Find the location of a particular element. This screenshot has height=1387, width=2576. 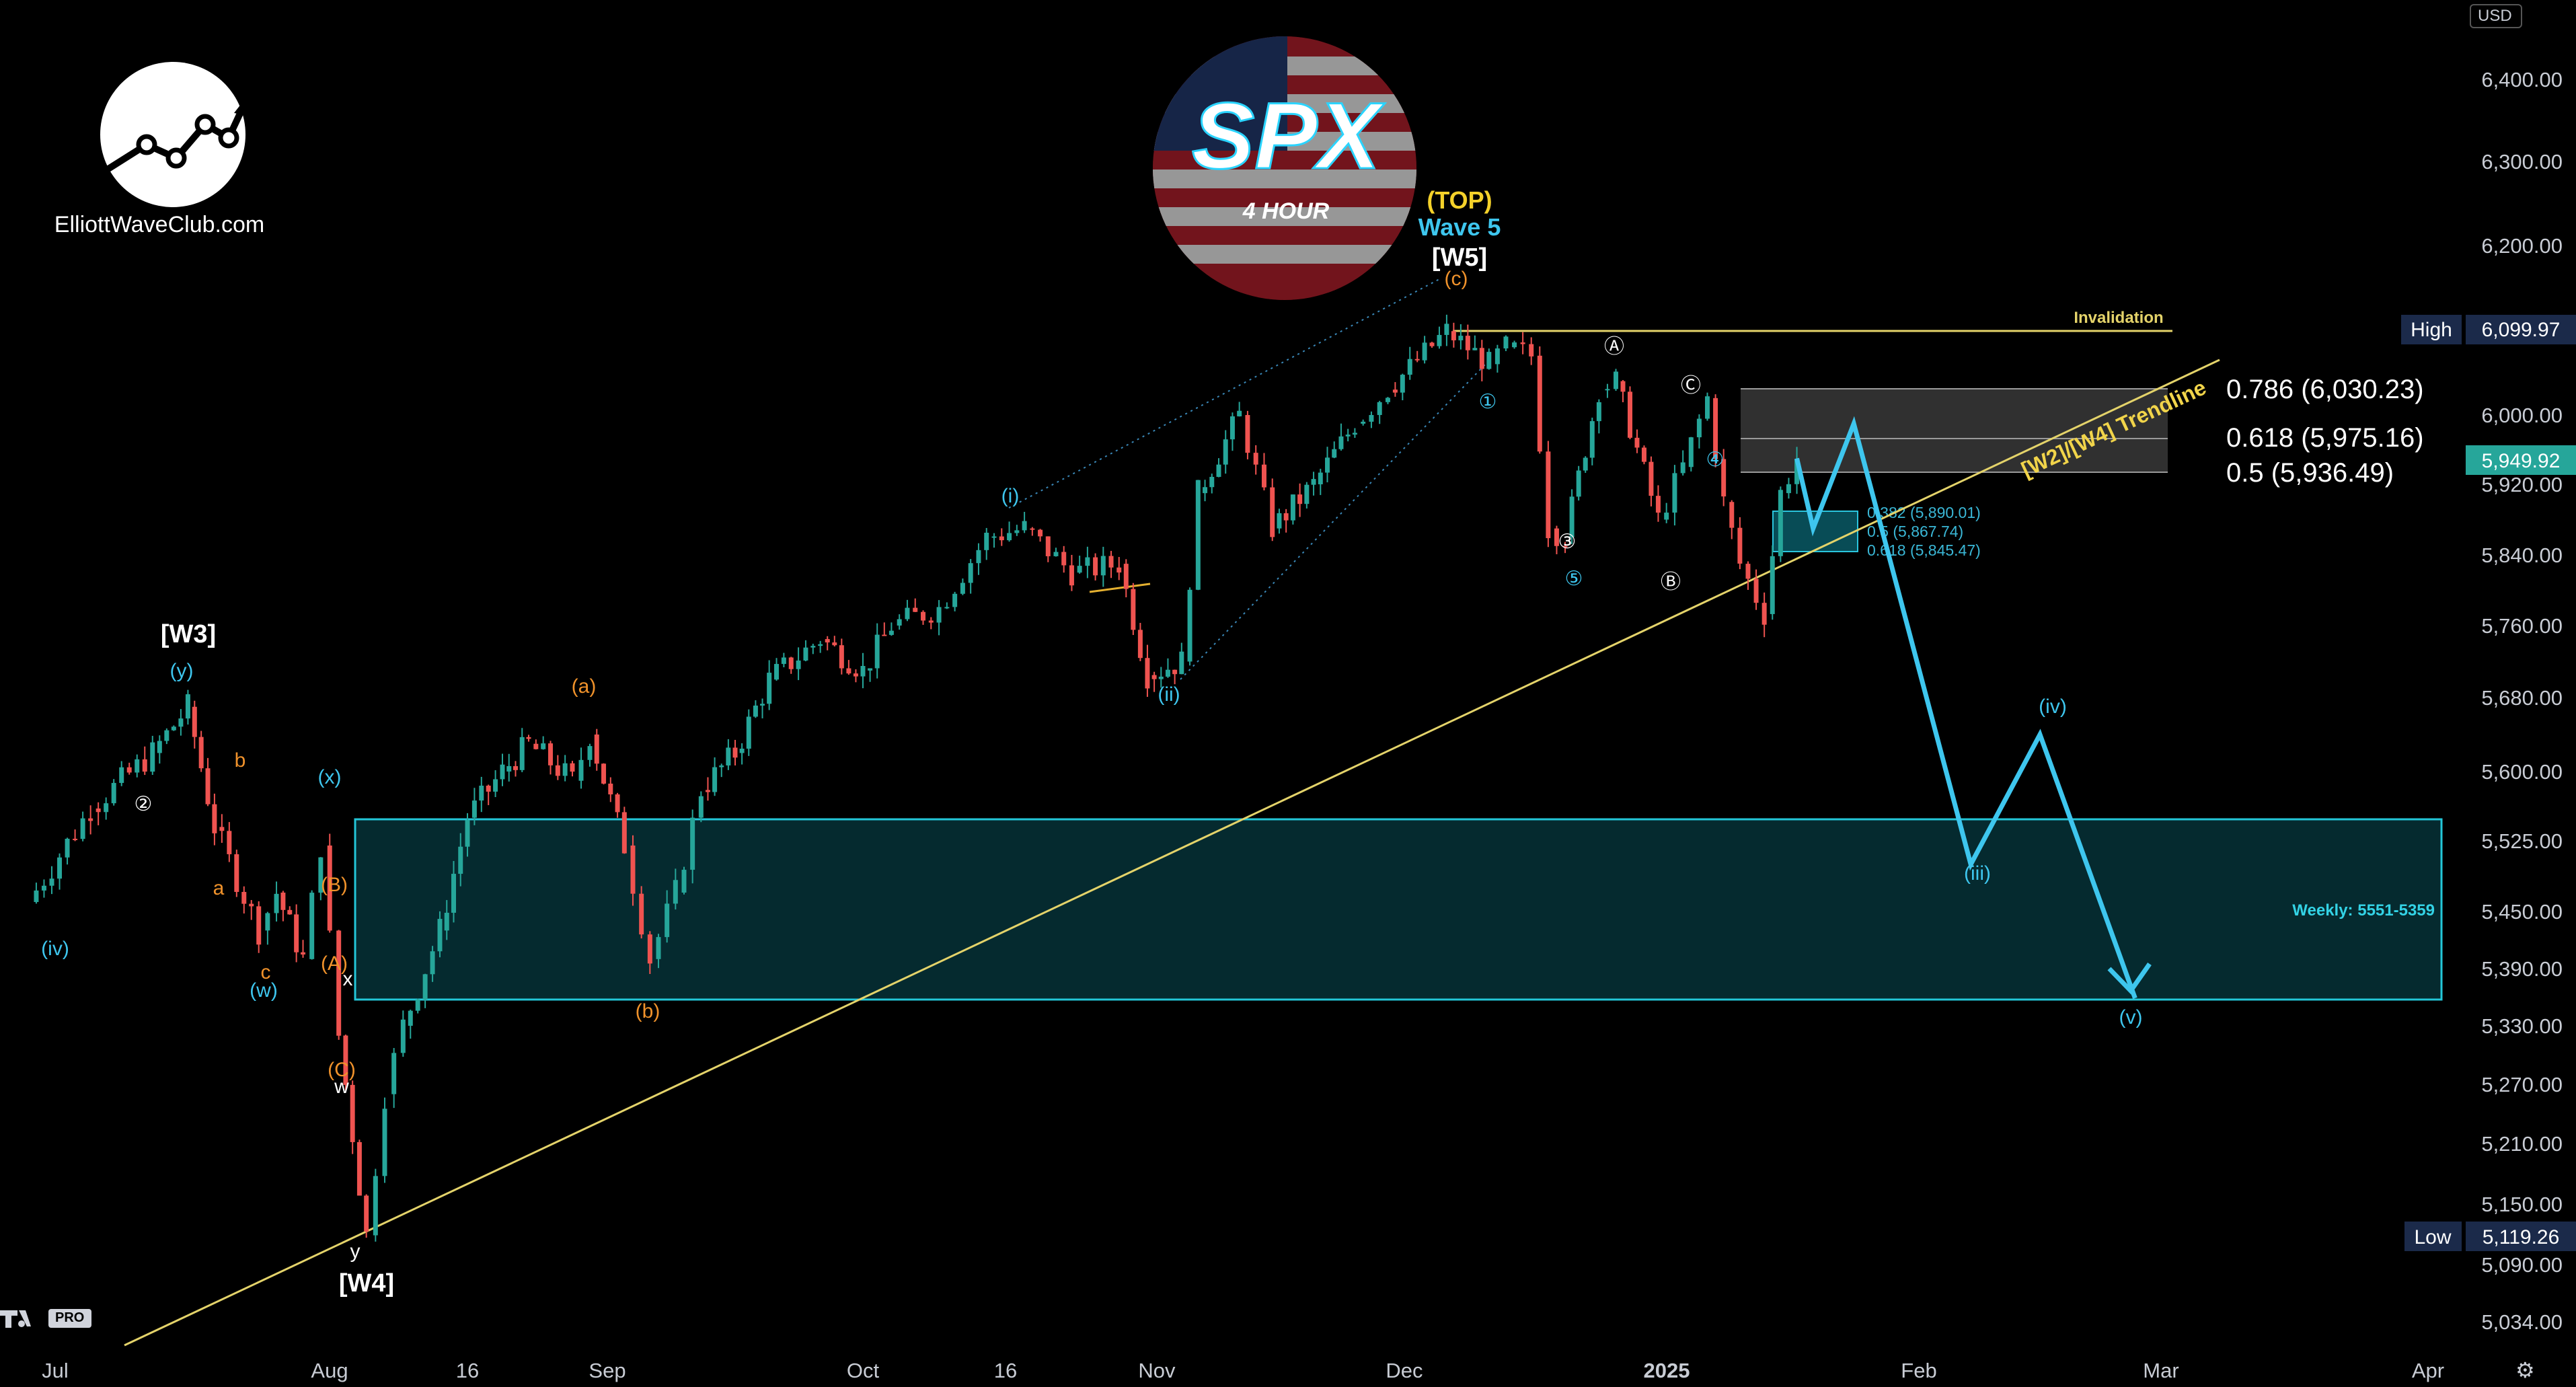

price-tick-label: 6,000.00 is located at coordinates (2522, 415).